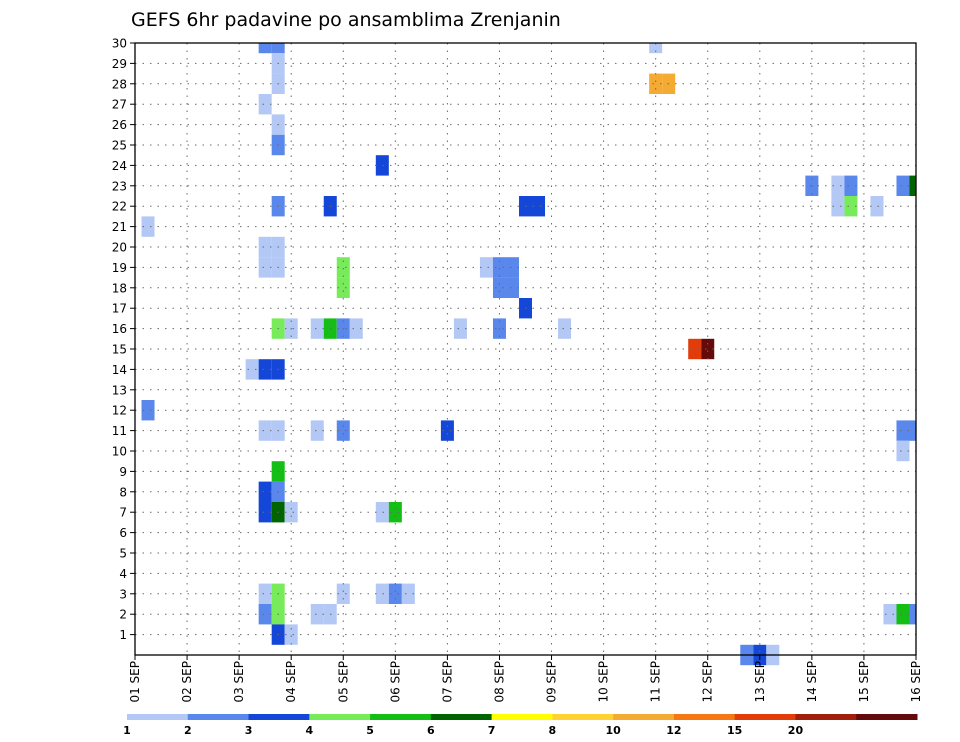 The width and height of the screenshot is (960, 742). Describe the element at coordinates (119, 350) in the screenshot. I see `y-tick-label: 15` at that location.